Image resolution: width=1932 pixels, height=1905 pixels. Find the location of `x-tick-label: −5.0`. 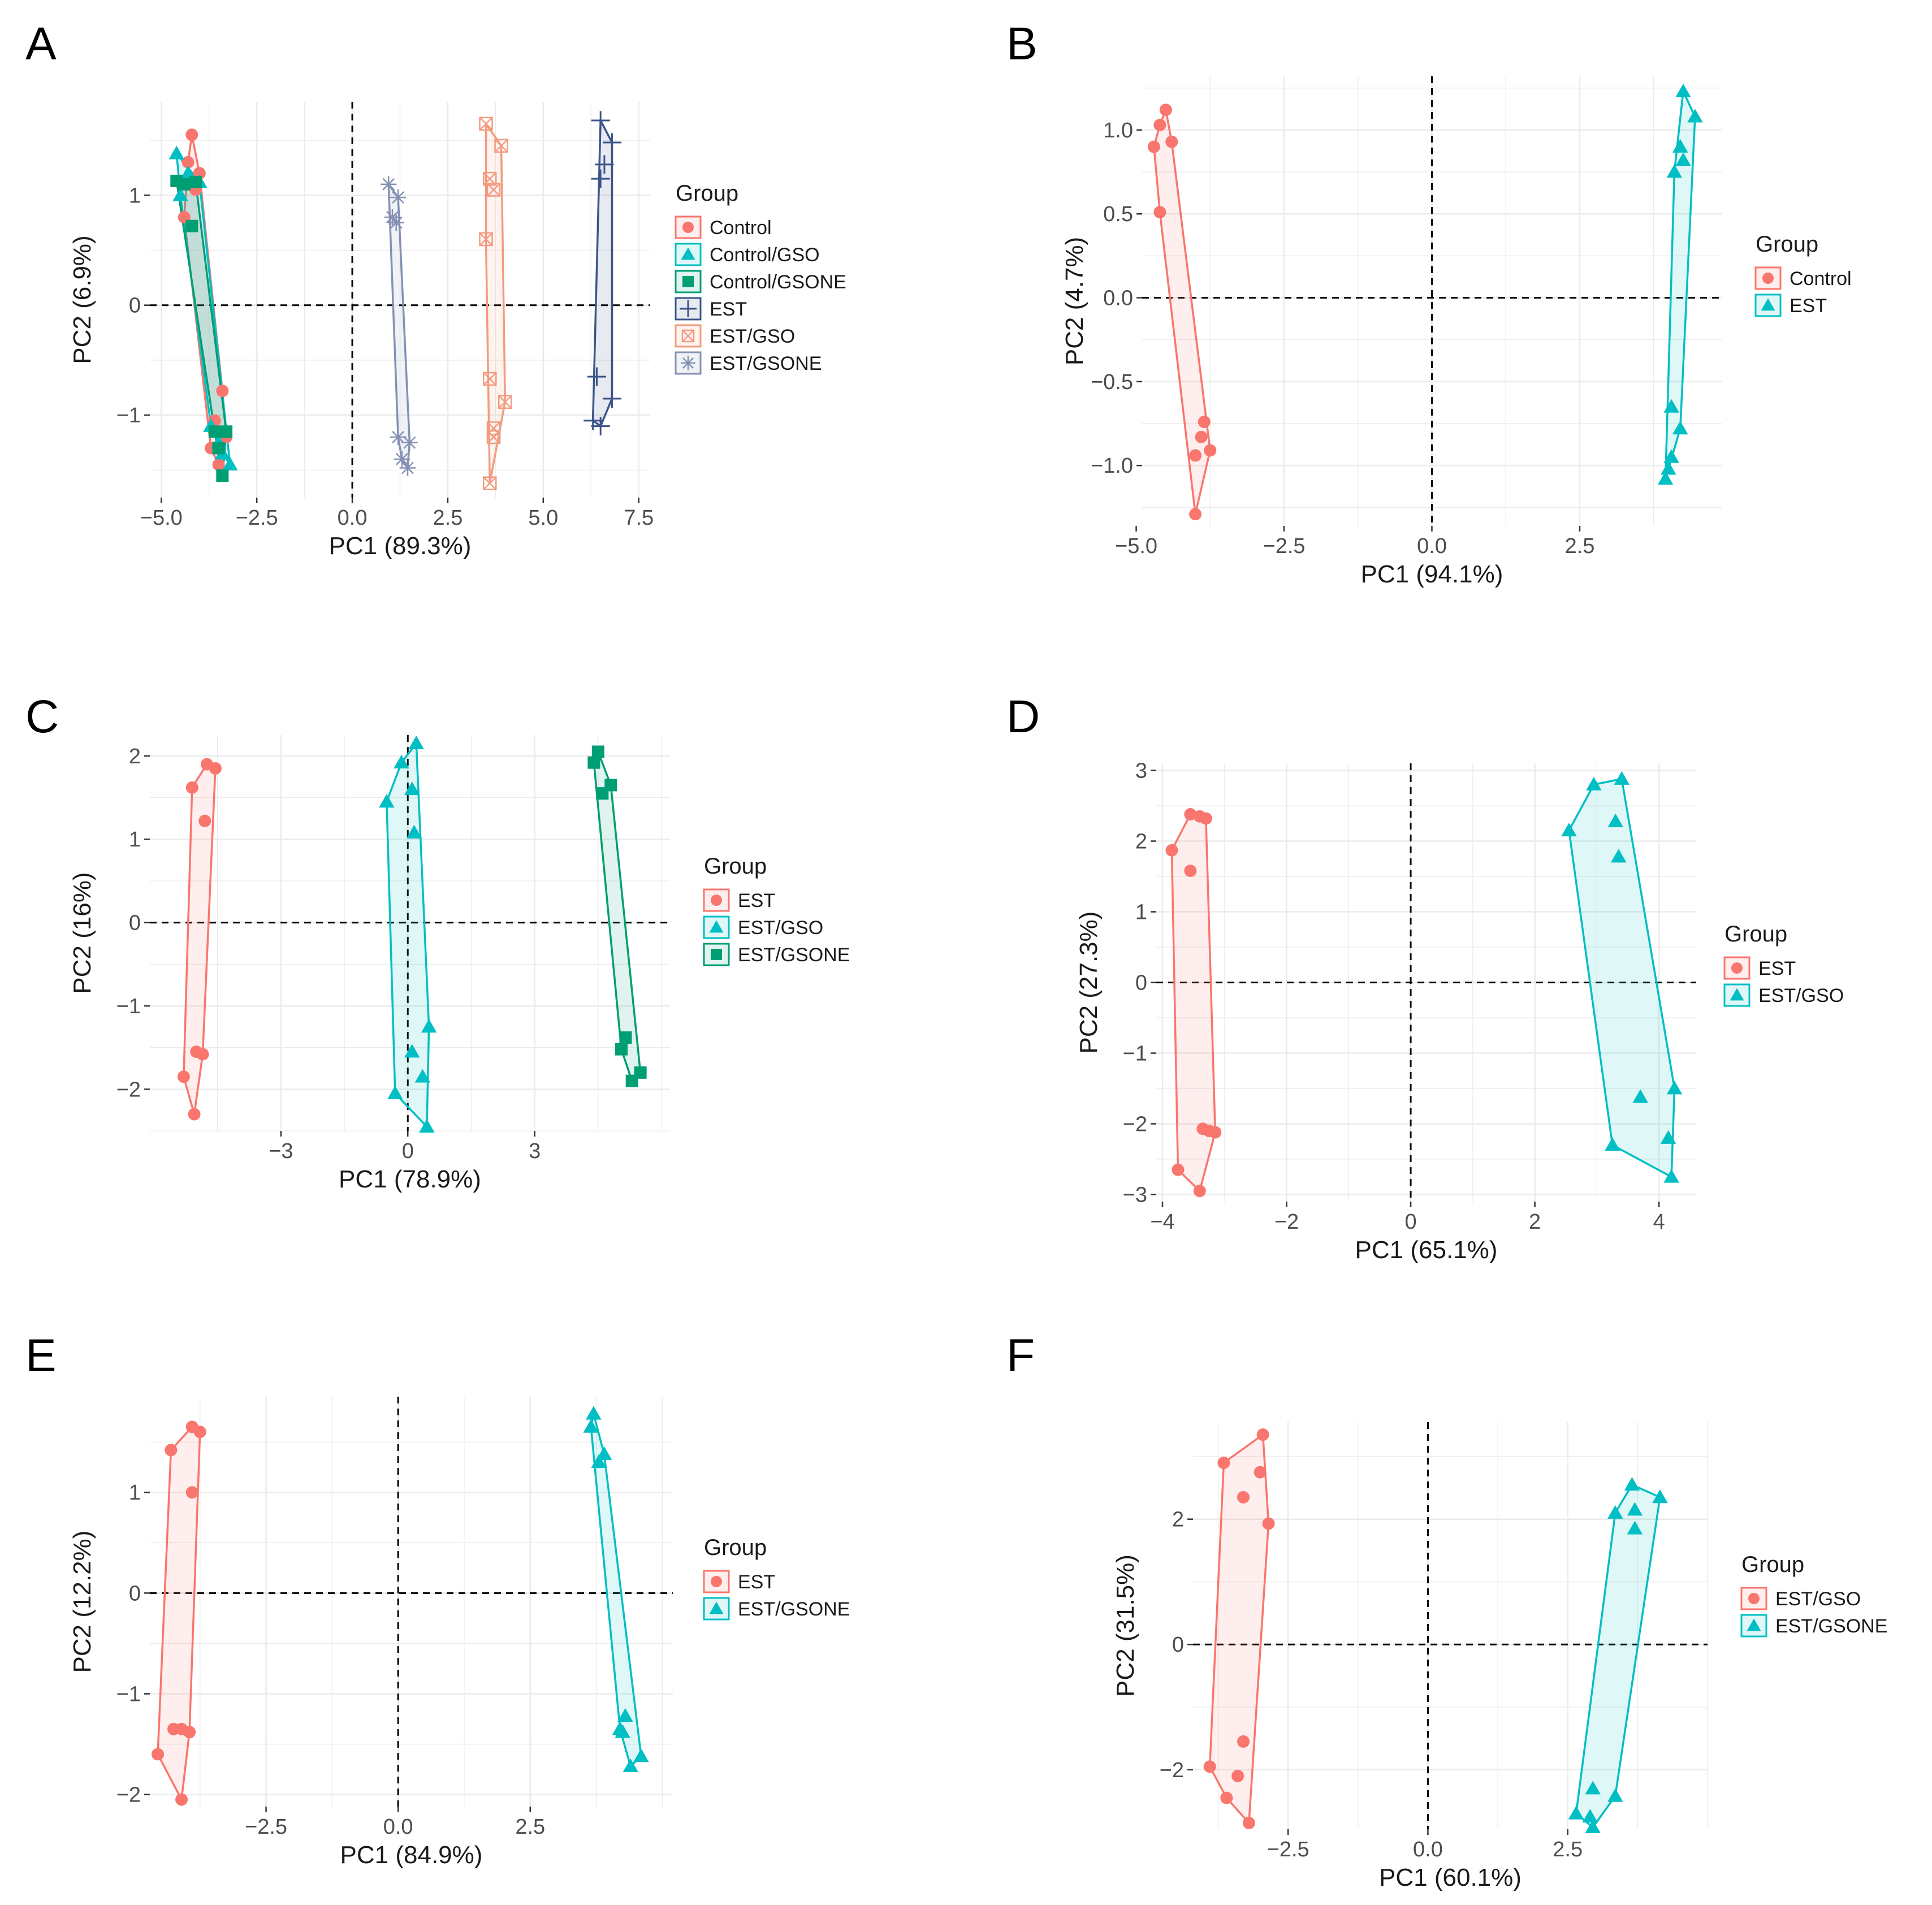

x-tick-label: −5.0 is located at coordinates (161, 518).